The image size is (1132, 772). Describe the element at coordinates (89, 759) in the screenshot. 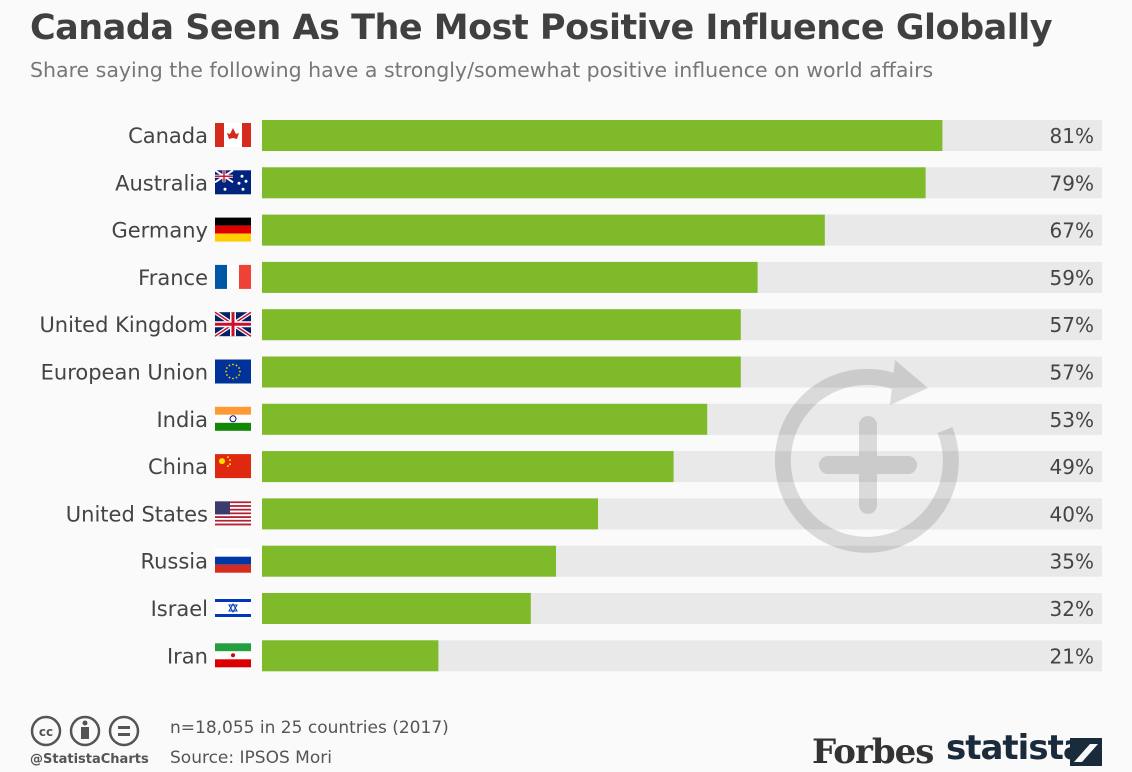

I see `statista-handle: @StatistaCharts` at that location.